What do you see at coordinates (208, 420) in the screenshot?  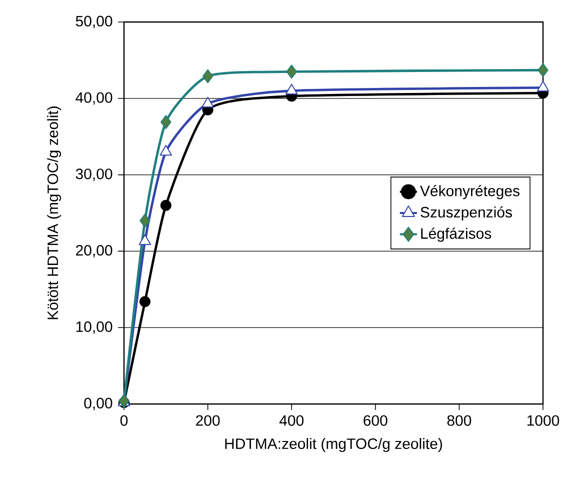 I see `x-tick-label: 200` at bounding box center [208, 420].